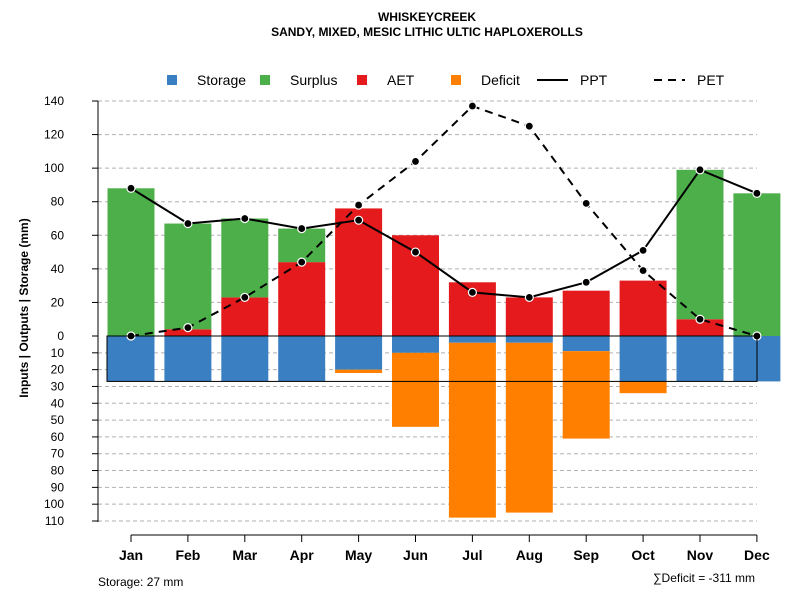 The image size is (800, 600). What do you see at coordinates (757, 555) in the screenshot?
I see `x-tick-label: Dec` at bounding box center [757, 555].